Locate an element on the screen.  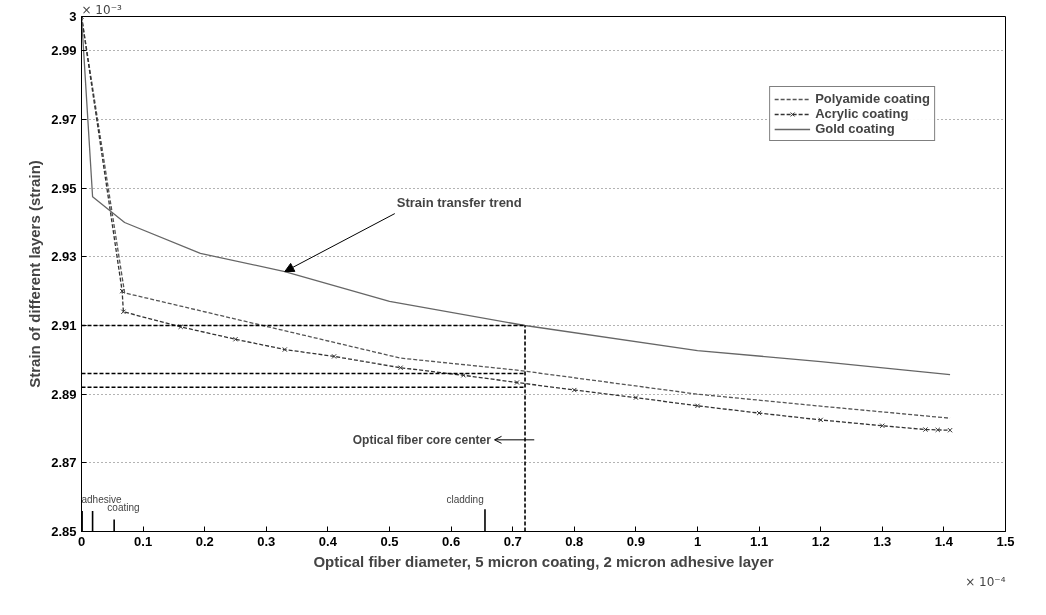
annotation: coating is located at coordinates (123, 508).